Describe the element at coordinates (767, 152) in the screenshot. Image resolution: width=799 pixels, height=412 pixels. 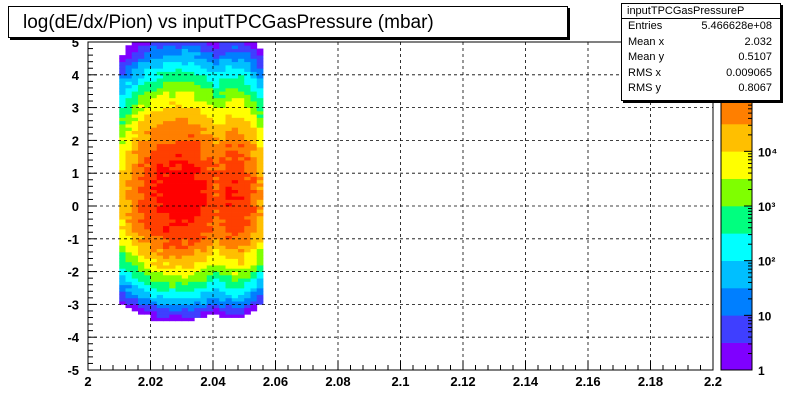
I see `z-tick-label: 10⁴` at that location.